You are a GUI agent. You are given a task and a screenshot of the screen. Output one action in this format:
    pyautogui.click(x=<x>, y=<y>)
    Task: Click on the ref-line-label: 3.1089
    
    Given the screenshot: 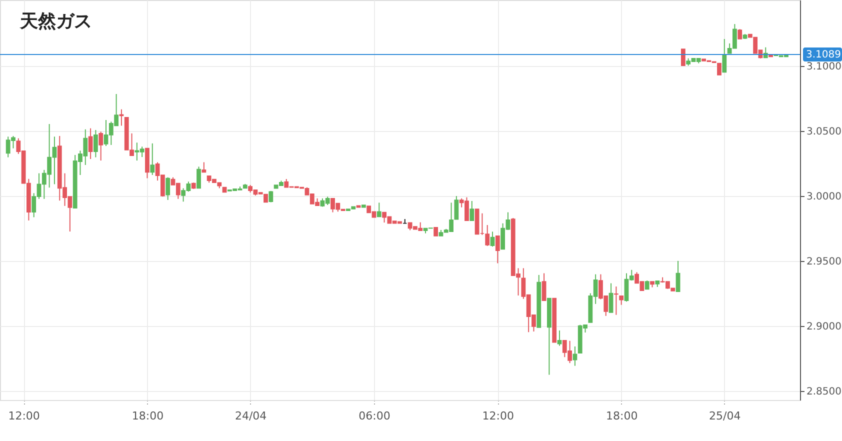 What is the action you would take?
    pyautogui.click(x=823, y=54)
    